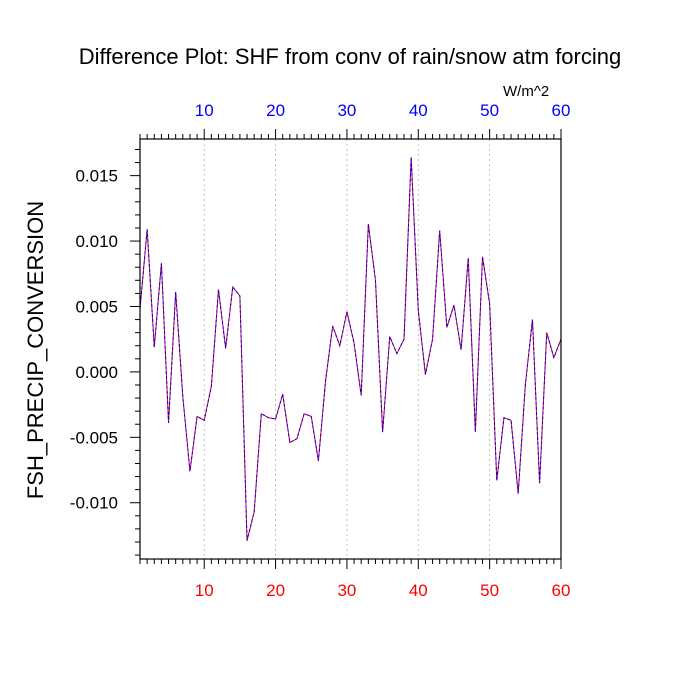  Describe the element at coordinates (561, 590) in the screenshot. I see `x-tick-label-bottom: 60` at that location.